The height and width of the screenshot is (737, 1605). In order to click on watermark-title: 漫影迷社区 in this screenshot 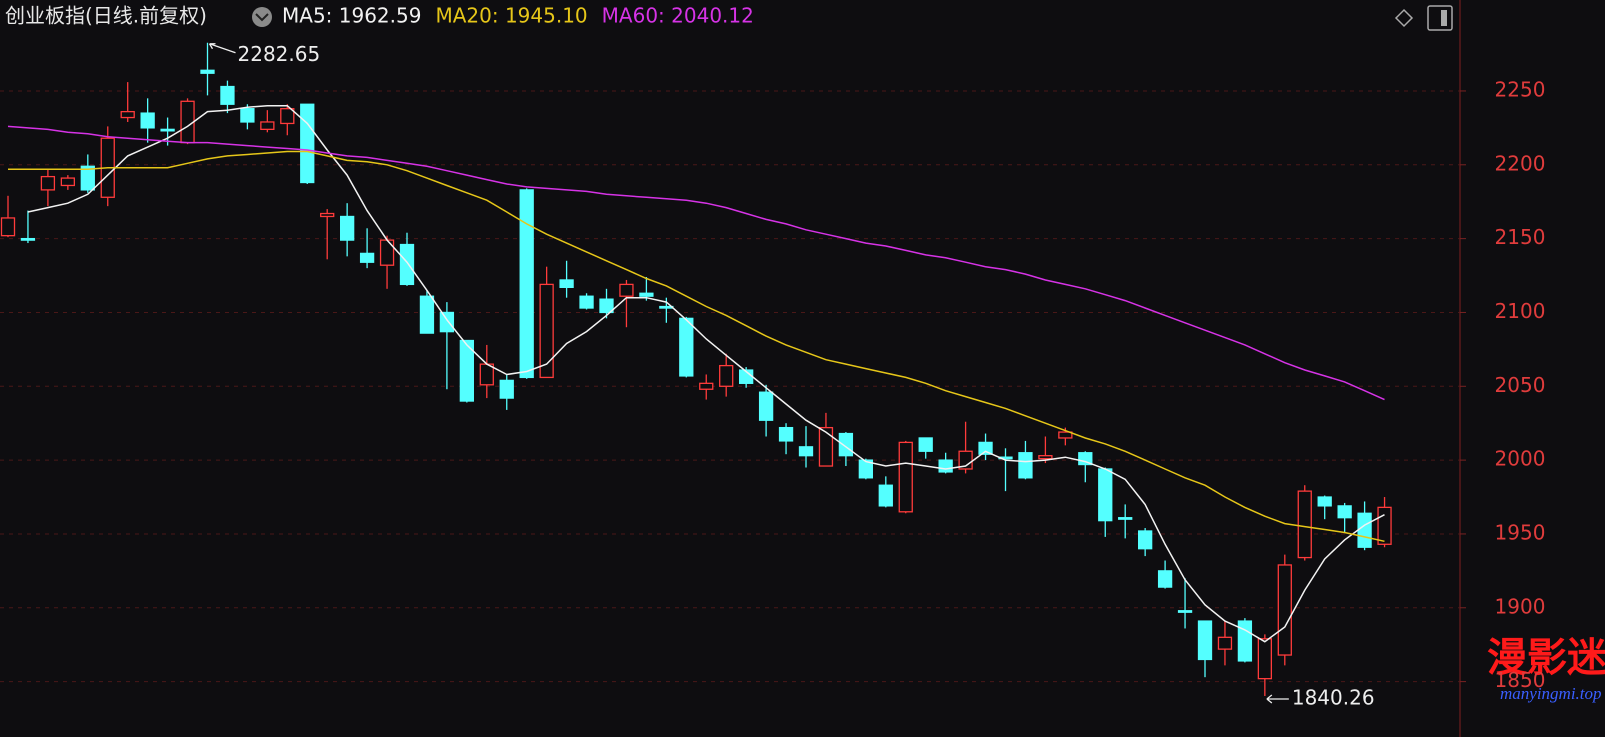, I will do `click(1546, 658)`.